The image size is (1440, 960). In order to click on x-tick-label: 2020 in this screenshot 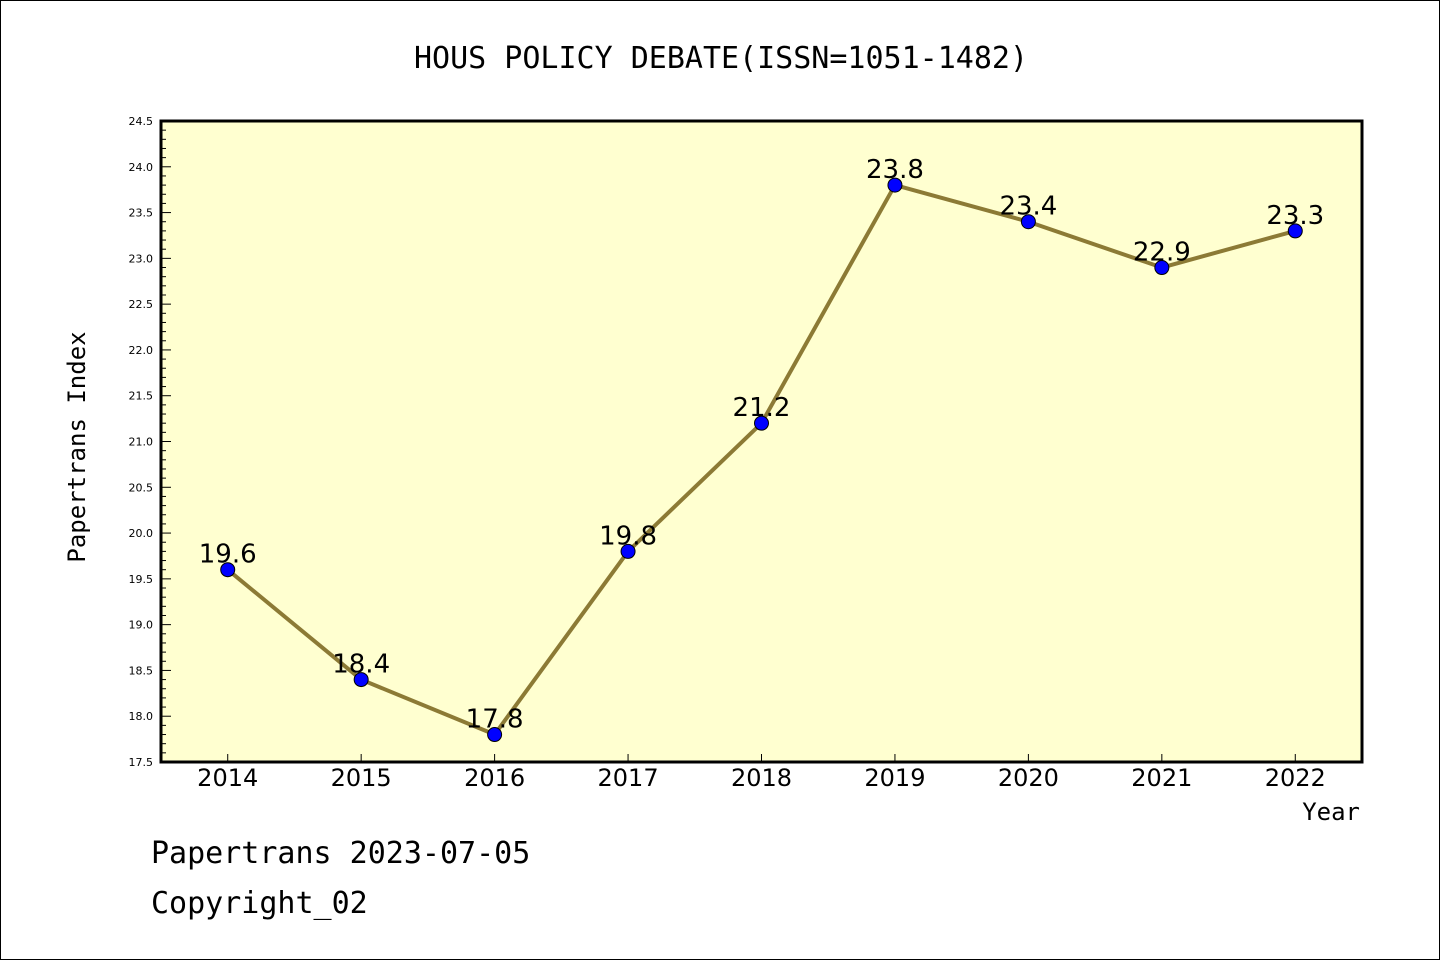, I will do `click(1028, 778)`.